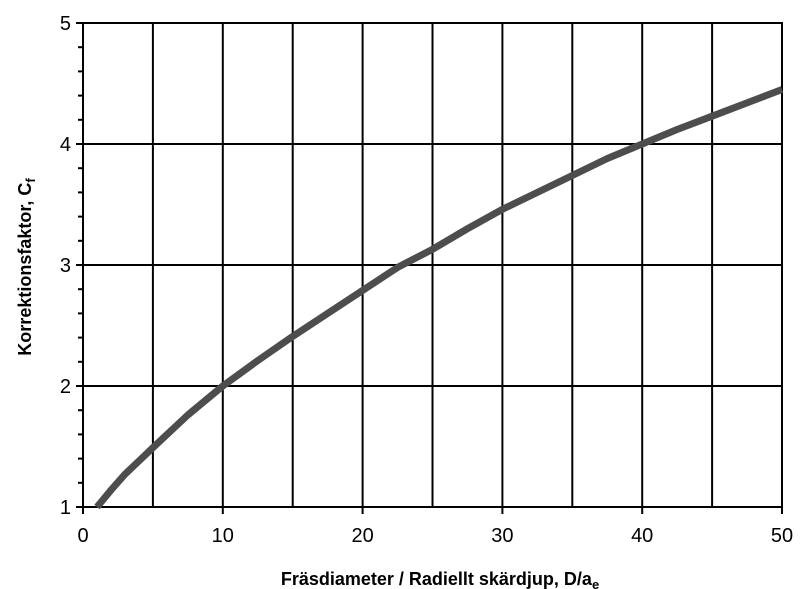 The width and height of the screenshot is (800, 589). What do you see at coordinates (223, 536) in the screenshot?
I see `x-tick-label: 10` at bounding box center [223, 536].